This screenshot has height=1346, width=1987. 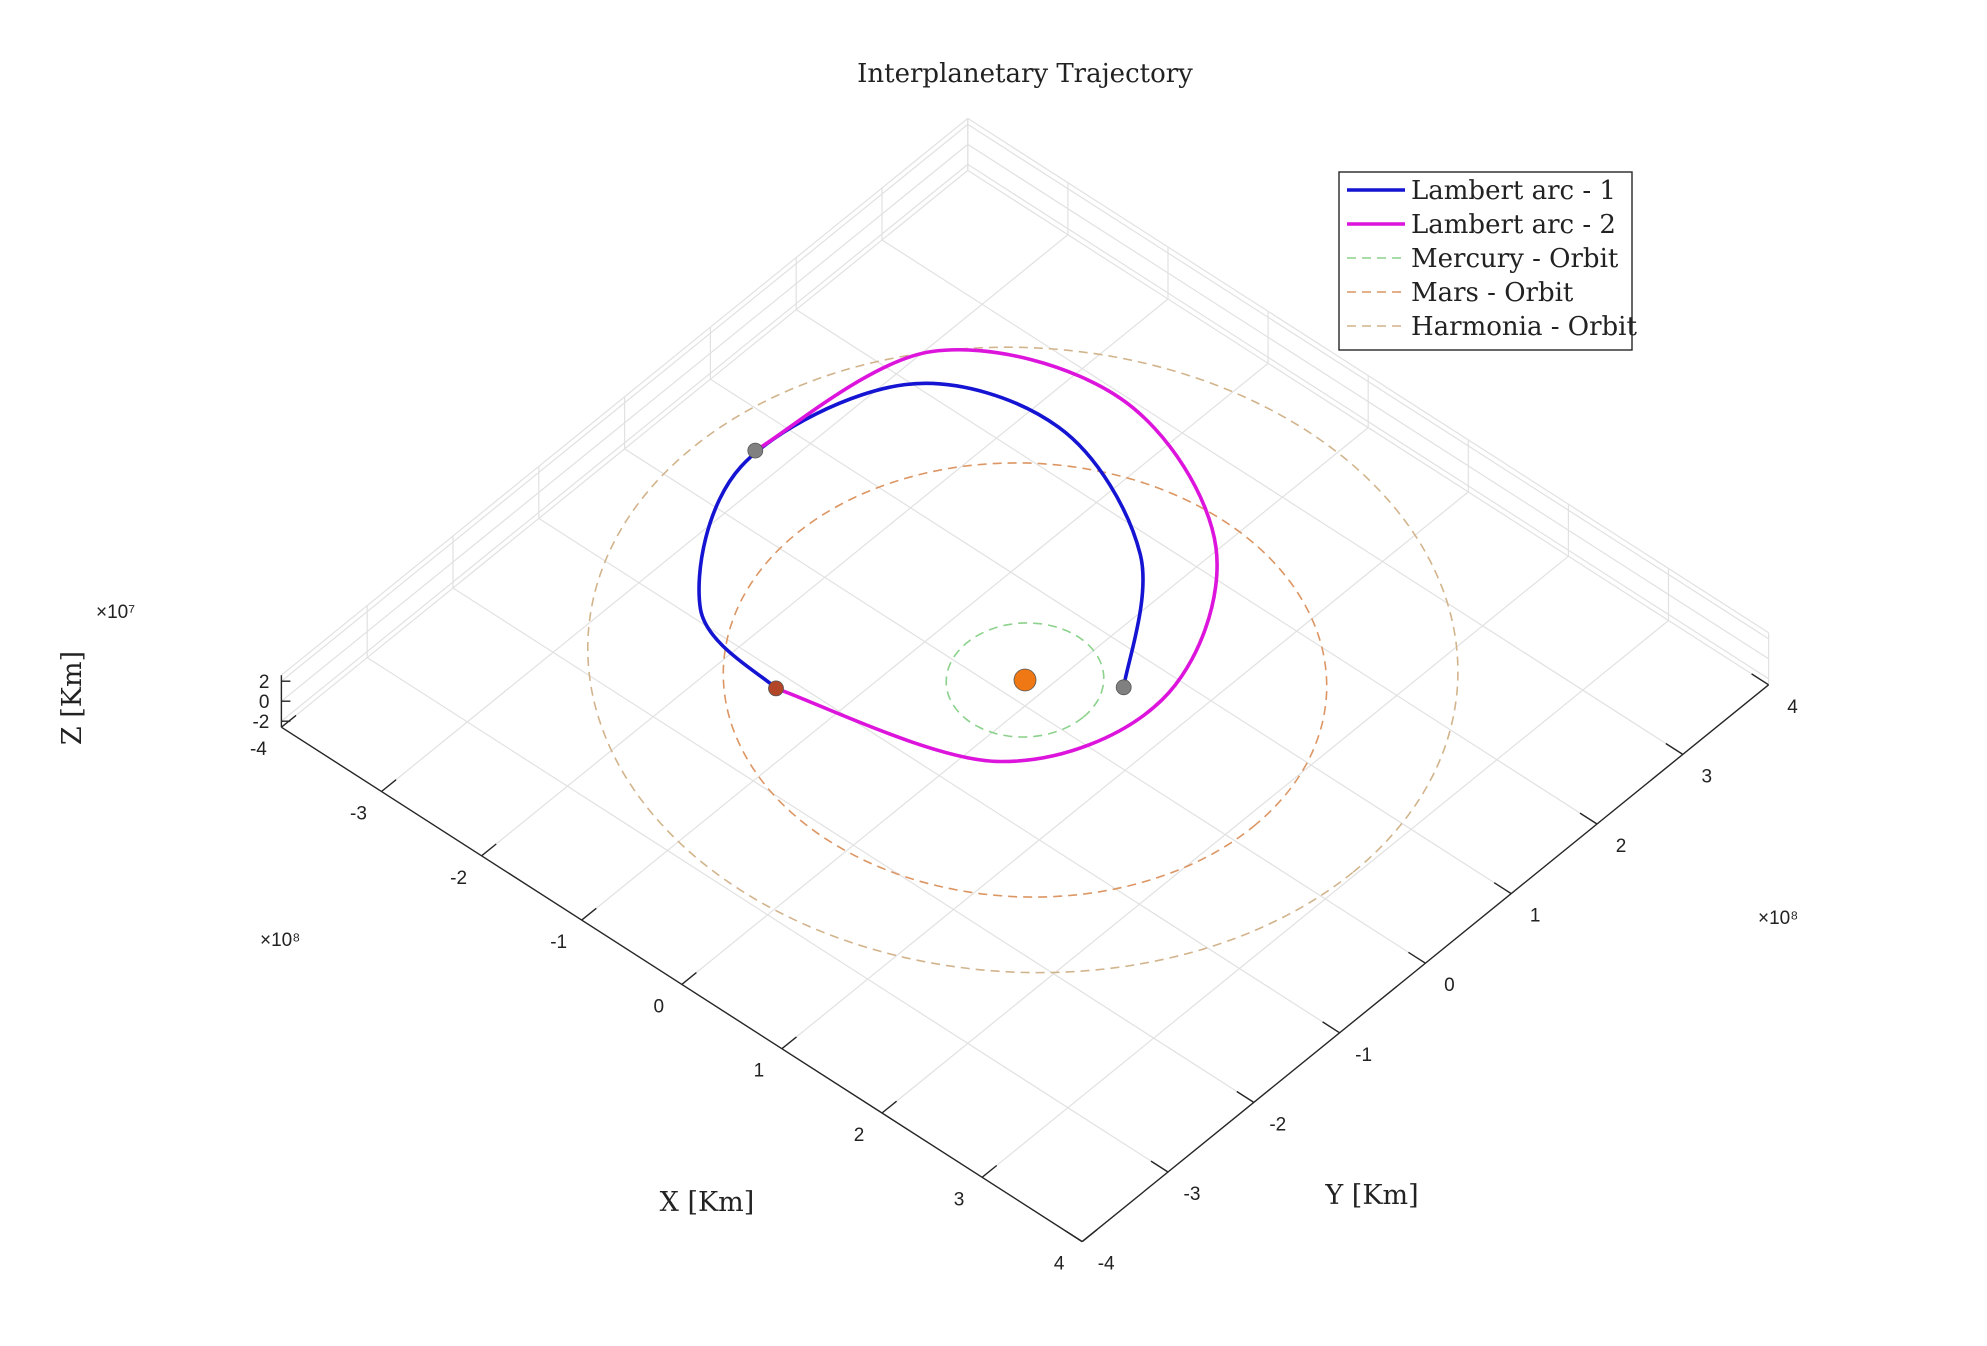 I want to click on legend-box, so click(x=1485, y=261).